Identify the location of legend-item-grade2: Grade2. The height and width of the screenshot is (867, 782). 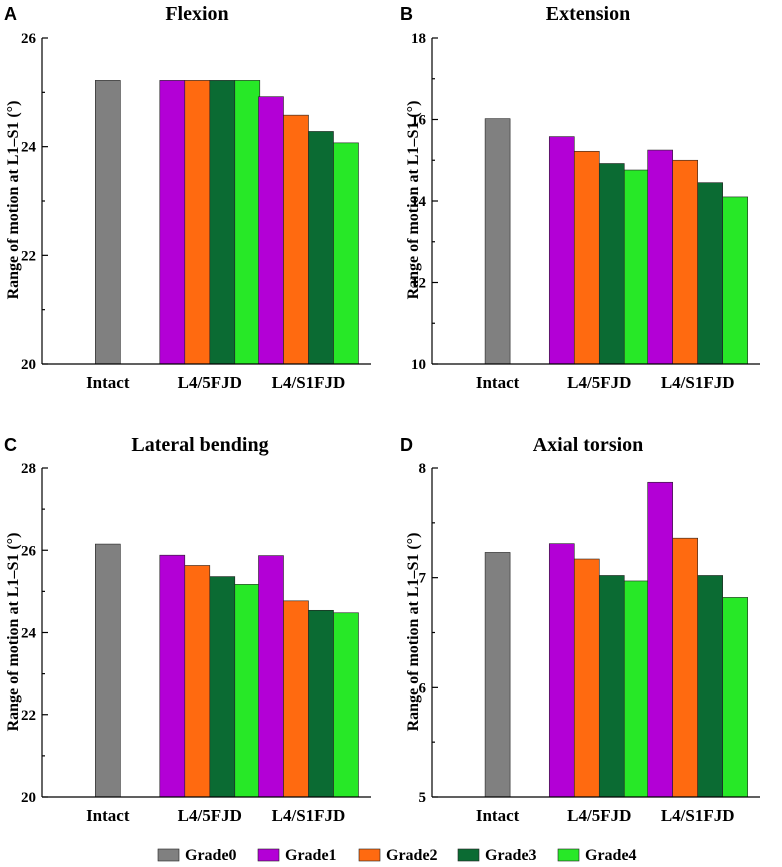
(398, 855).